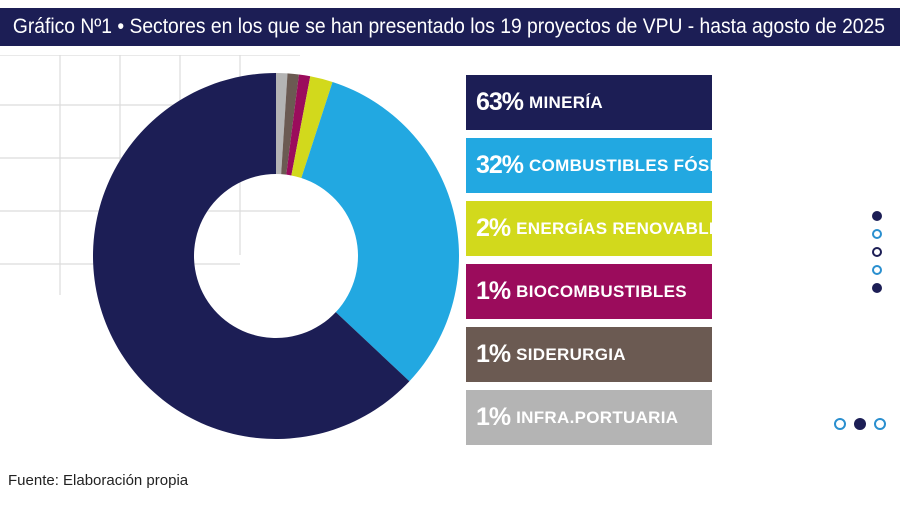 The image size is (900, 505). I want to click on legend-item: 2% ENERGÍAS RENOVABLES, so click(599, 228).